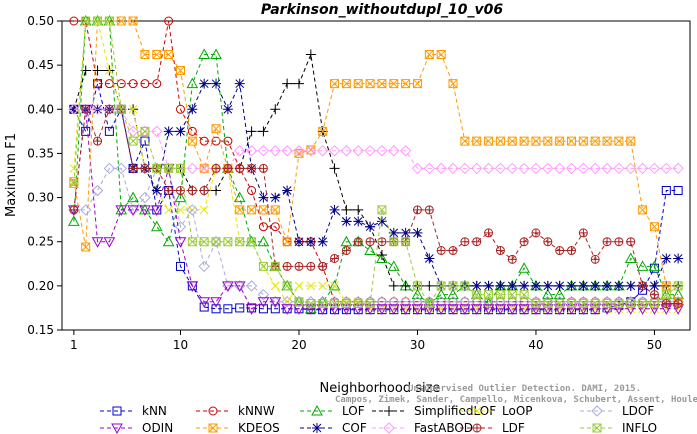 The width and height of the screenshot is (697, 434). Describe the element at coordinates (256, 411) in the screenshot. I see `legend-label-knnw: kNNW` at that location.